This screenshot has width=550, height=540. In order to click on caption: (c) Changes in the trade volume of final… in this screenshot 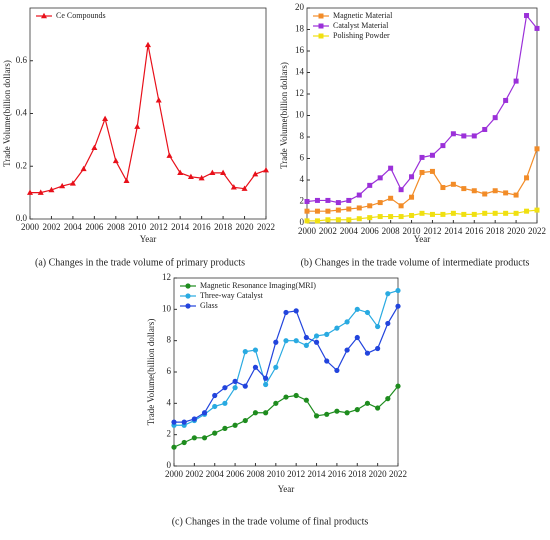, I will do `click(270, 521)`.